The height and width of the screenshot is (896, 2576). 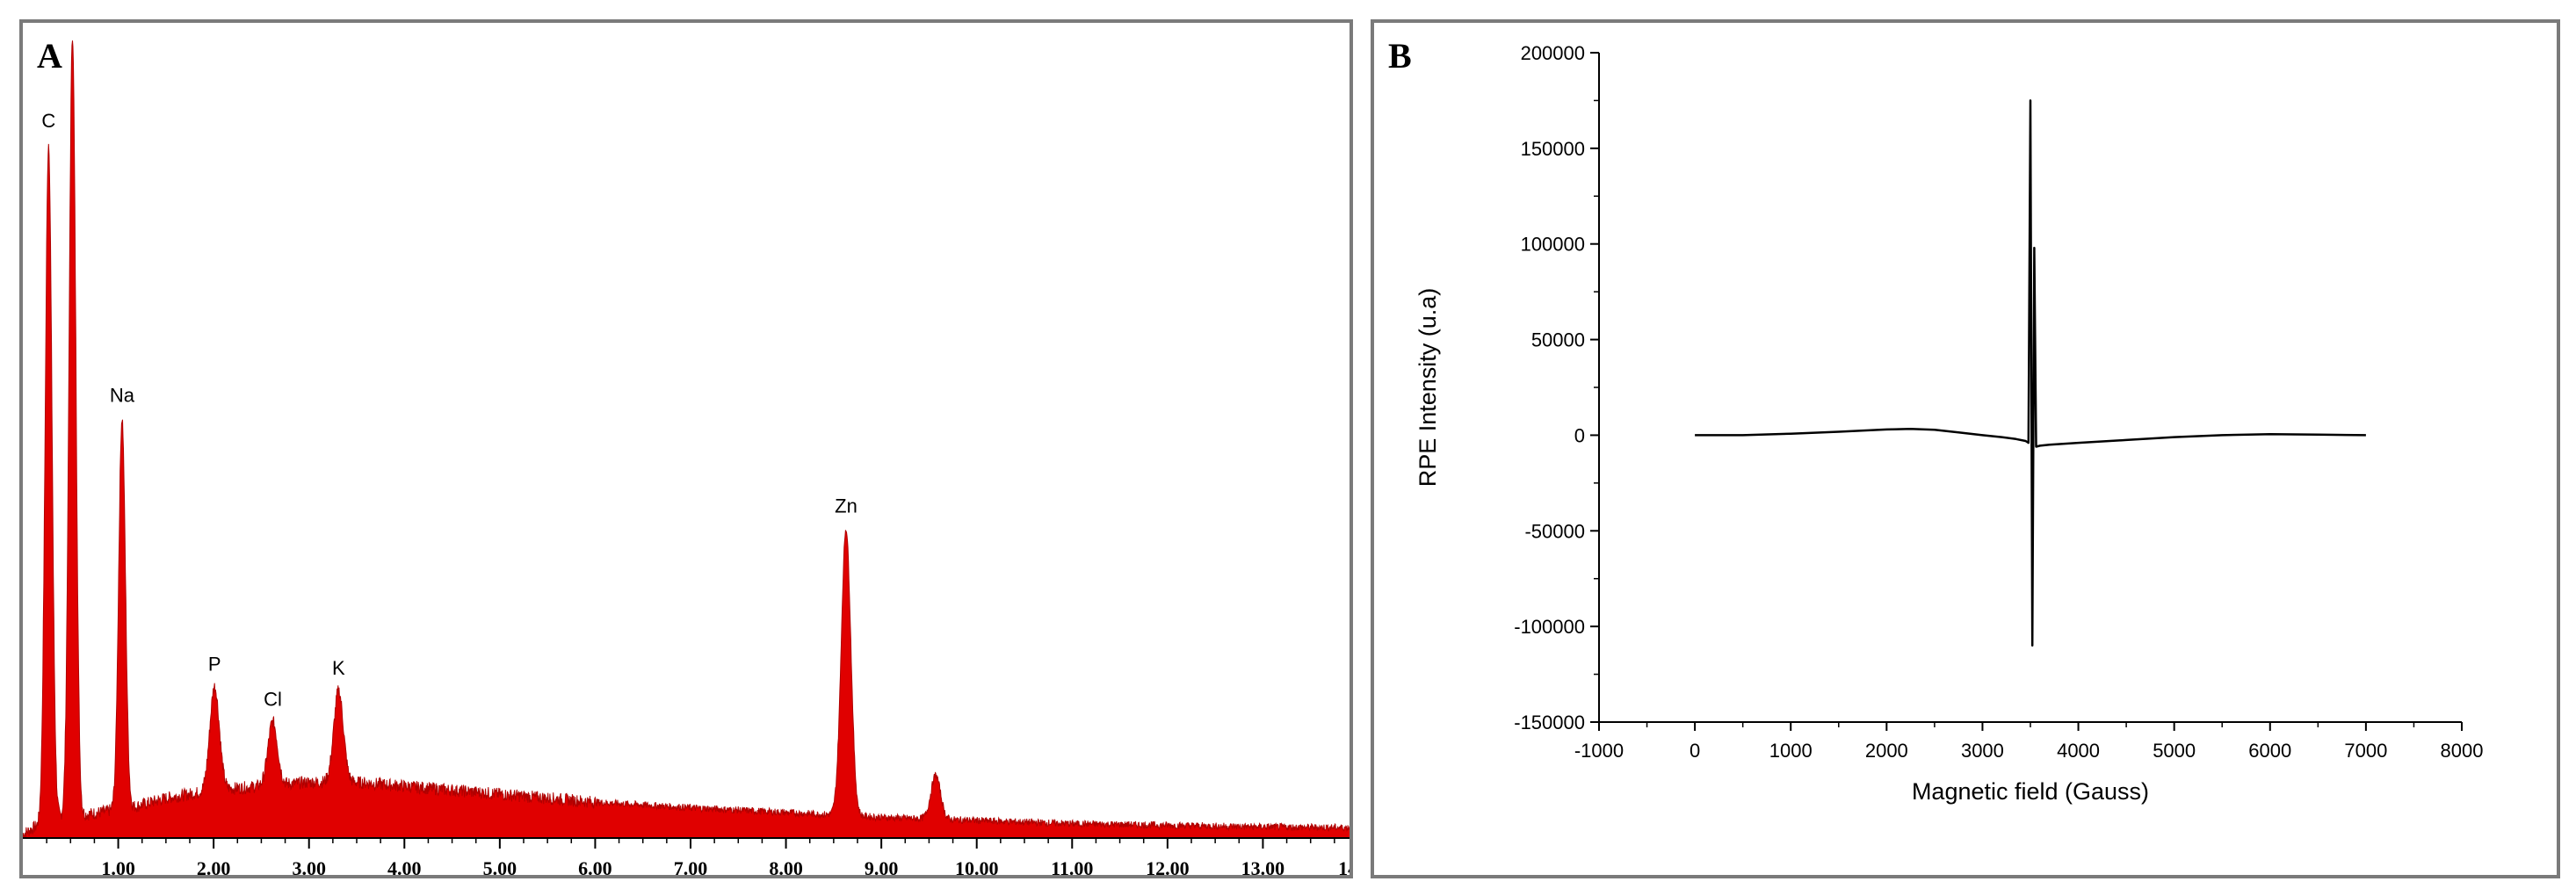 I want to click on x-tick-label: 6.00, so click(x=595, y=866).